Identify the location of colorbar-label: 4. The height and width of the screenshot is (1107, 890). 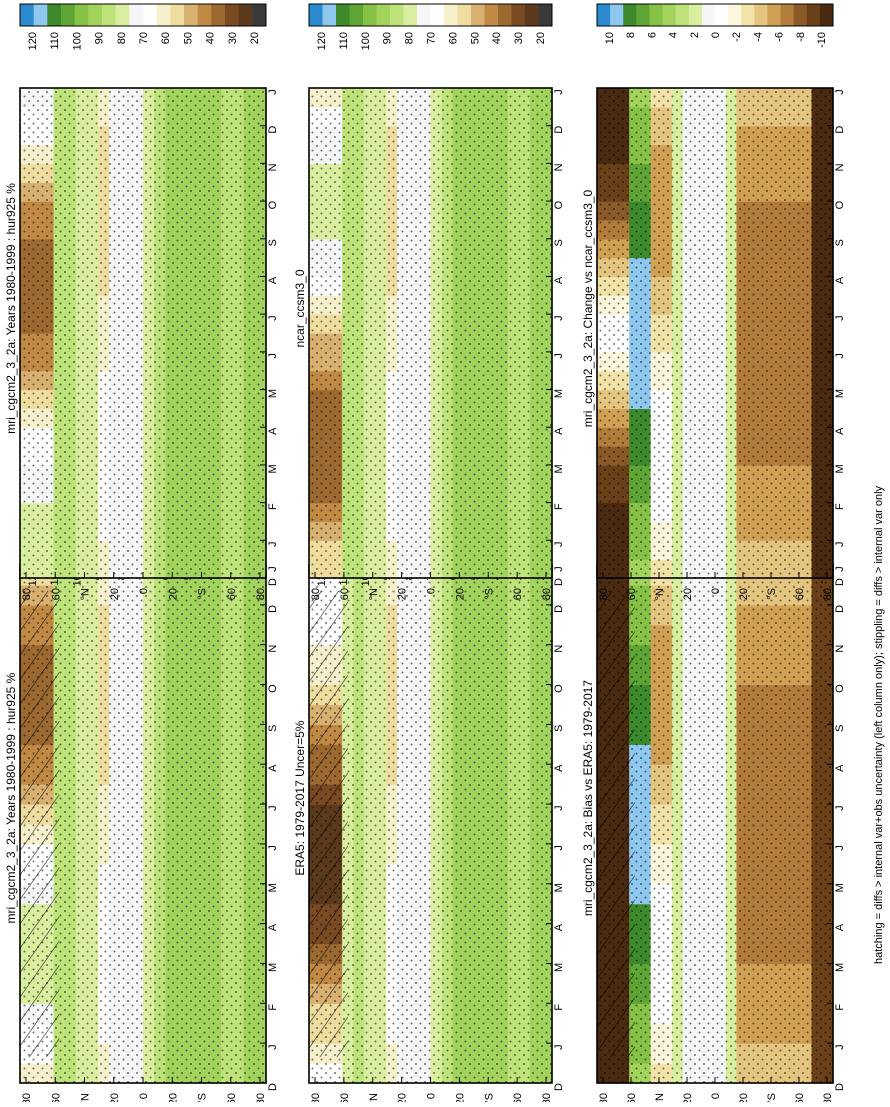
(674, 35).